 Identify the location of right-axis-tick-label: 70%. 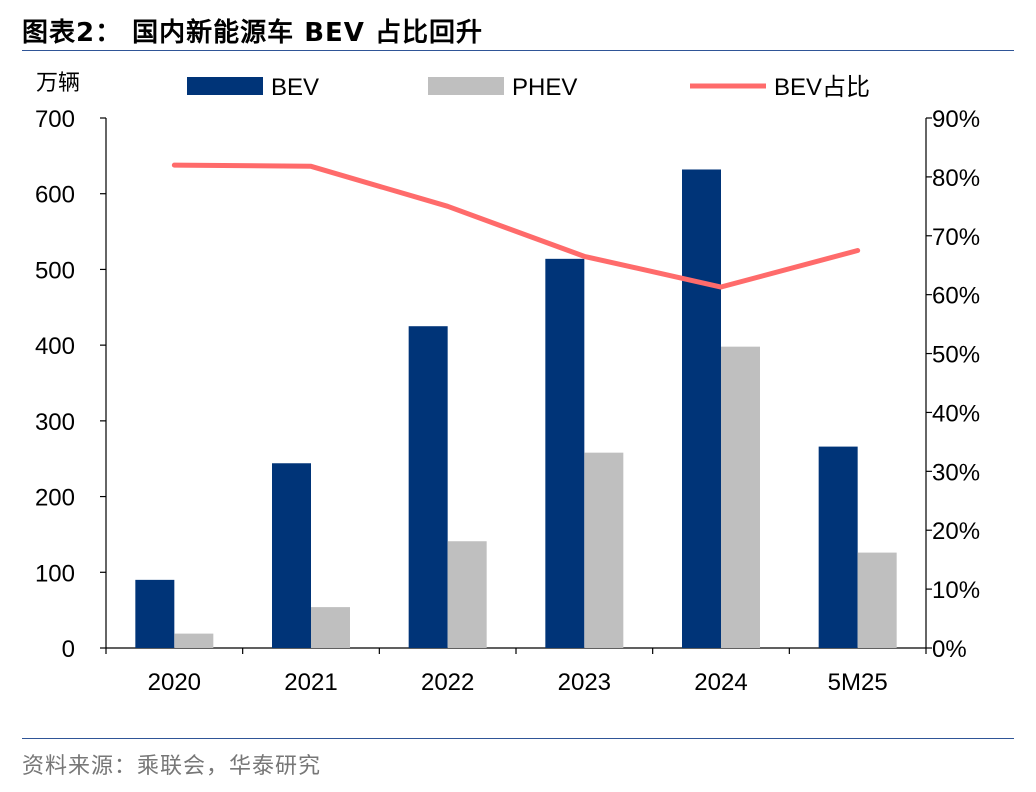
(956, 237).